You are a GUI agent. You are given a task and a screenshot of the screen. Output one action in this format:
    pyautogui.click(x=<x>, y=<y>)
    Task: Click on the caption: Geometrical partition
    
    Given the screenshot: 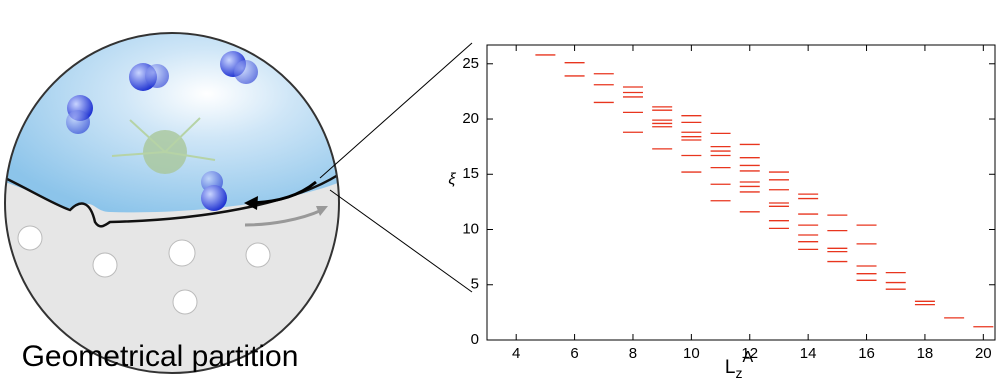 What is the action you would take?
    pyautogui.click(x=160, y=356)
    